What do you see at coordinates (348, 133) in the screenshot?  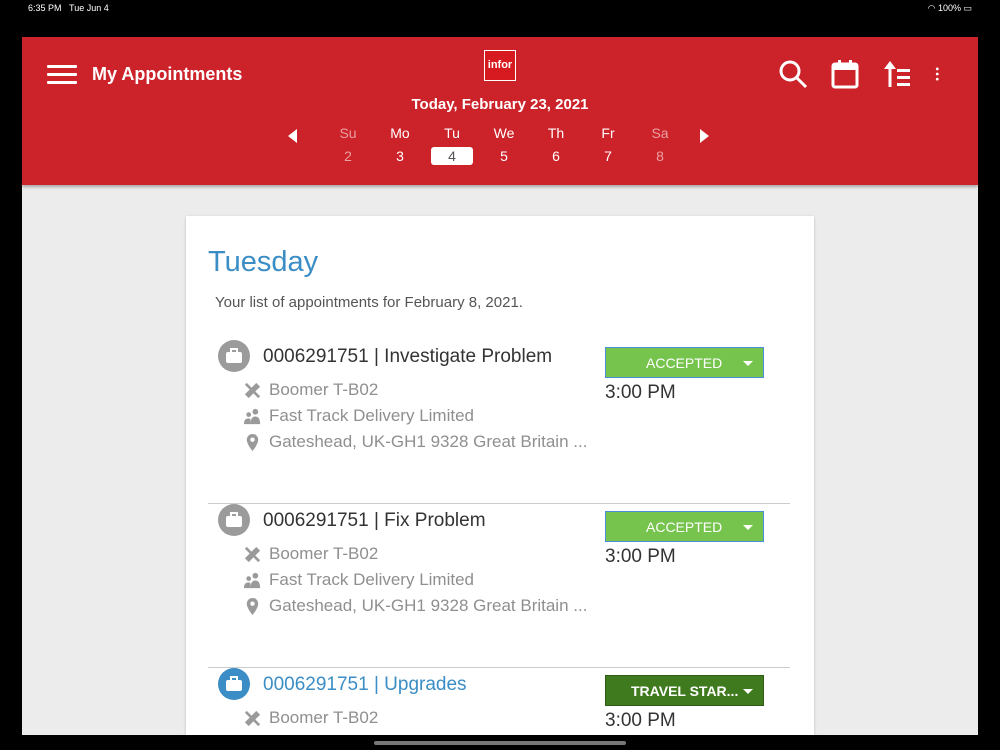 I see `day-label: Su` at bounding box center [348, 133].